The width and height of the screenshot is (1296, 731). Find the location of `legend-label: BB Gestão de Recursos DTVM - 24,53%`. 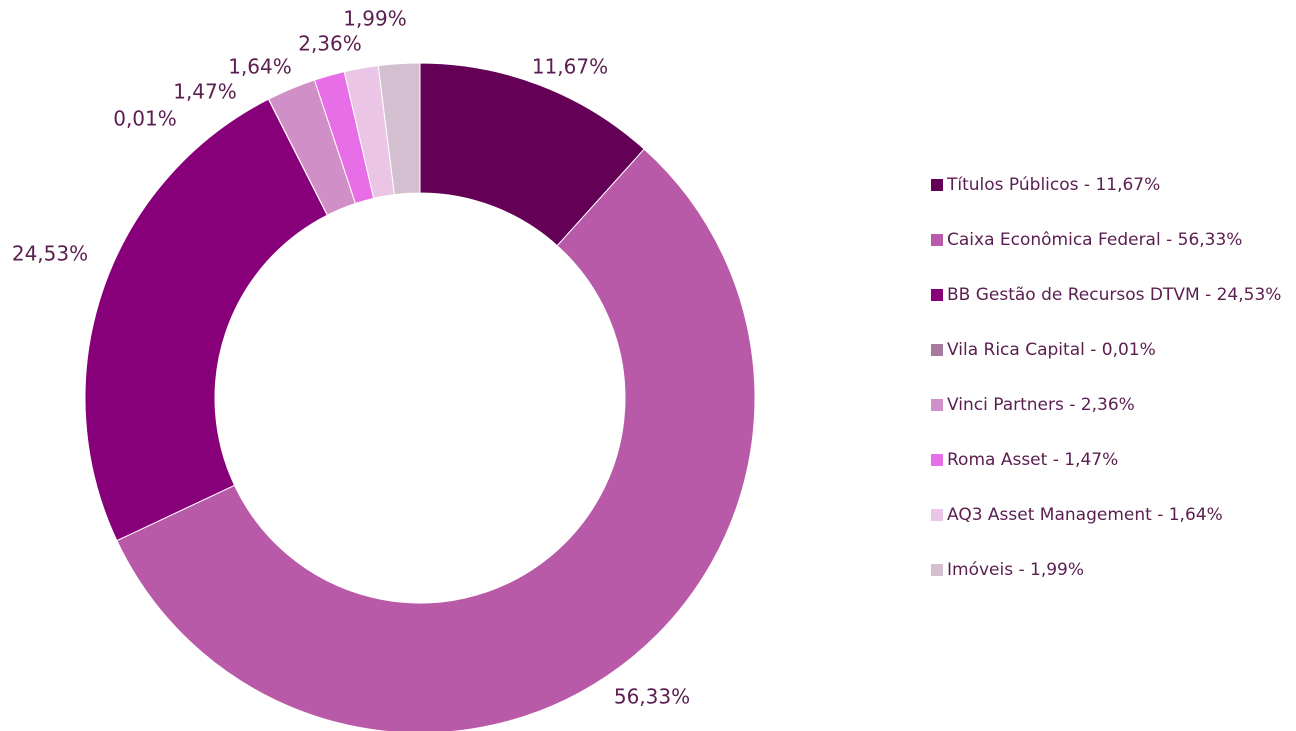

legend-label: BB Gestão de Recursos DTVM - 24,53% is located at coordinates (1114, 295).